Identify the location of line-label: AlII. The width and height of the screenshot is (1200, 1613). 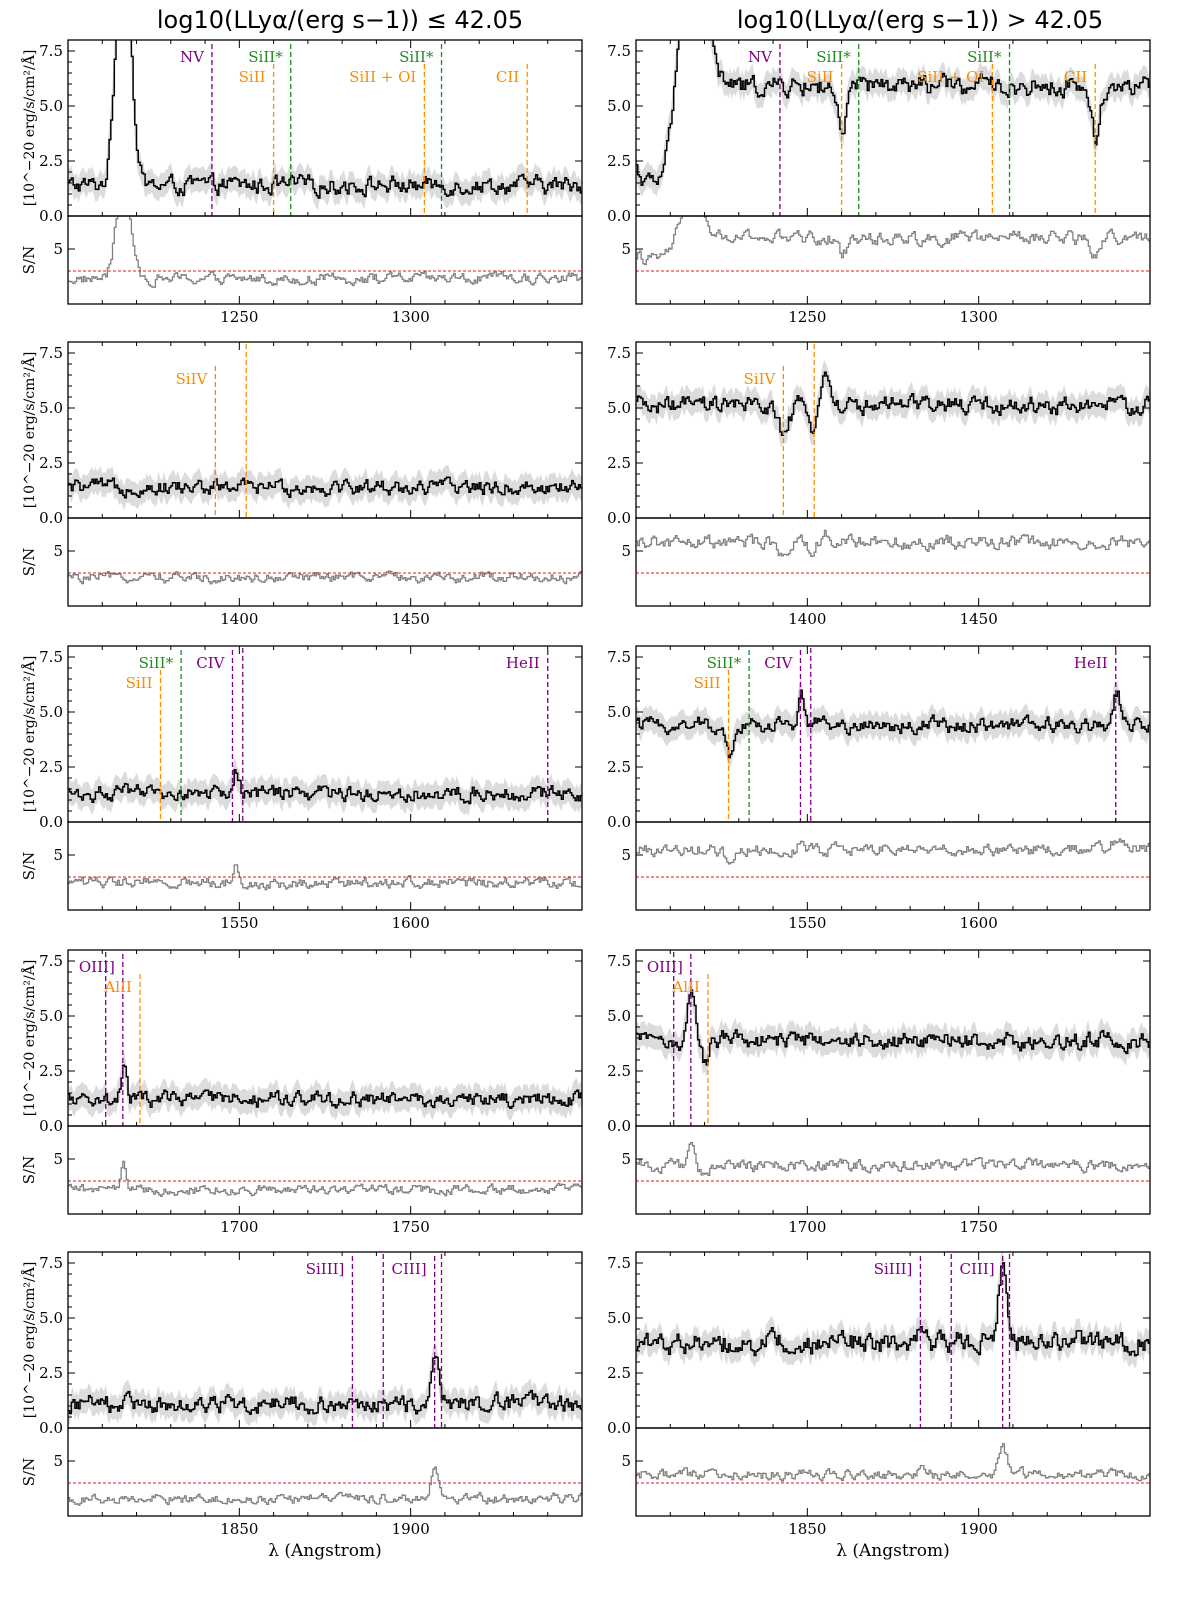
(685, 987).